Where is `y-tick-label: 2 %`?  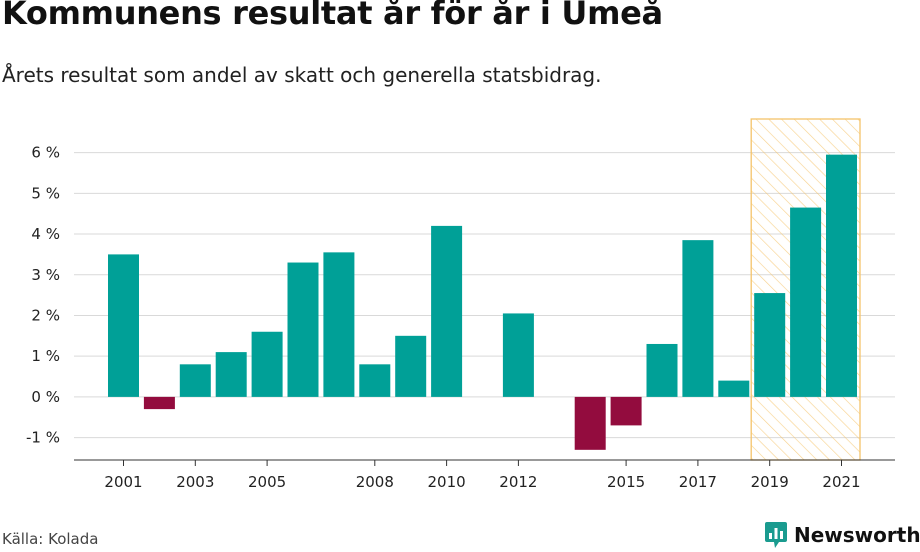
y-tick-label: 2 % is located at coordinates (45, 315).